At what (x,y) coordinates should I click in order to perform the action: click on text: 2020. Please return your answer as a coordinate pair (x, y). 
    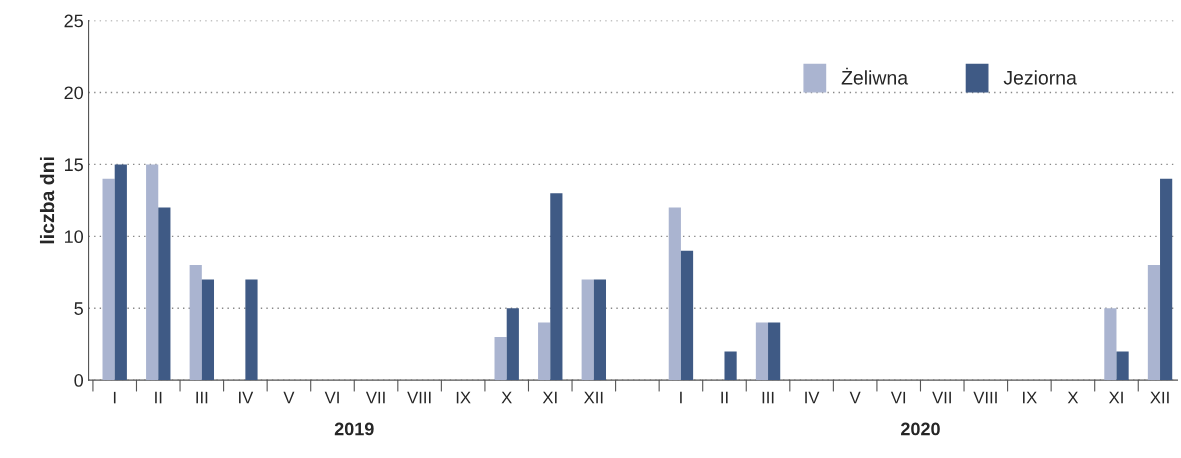
    Looking at the image, I should click on (920, 429).